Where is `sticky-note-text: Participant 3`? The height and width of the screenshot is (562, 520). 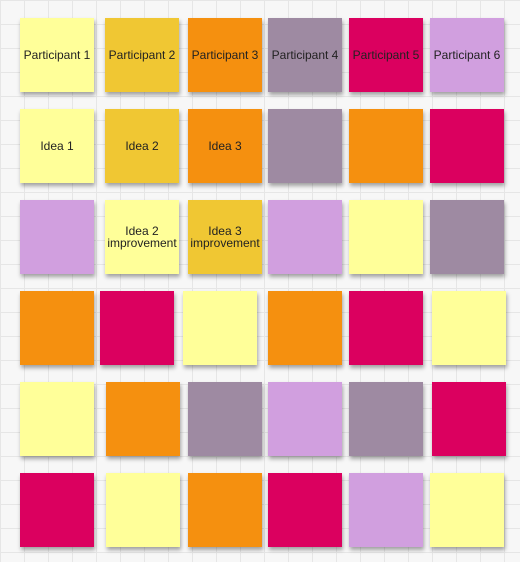
sticky-note-text: Participant 3 is located at coordinates (225, 55).